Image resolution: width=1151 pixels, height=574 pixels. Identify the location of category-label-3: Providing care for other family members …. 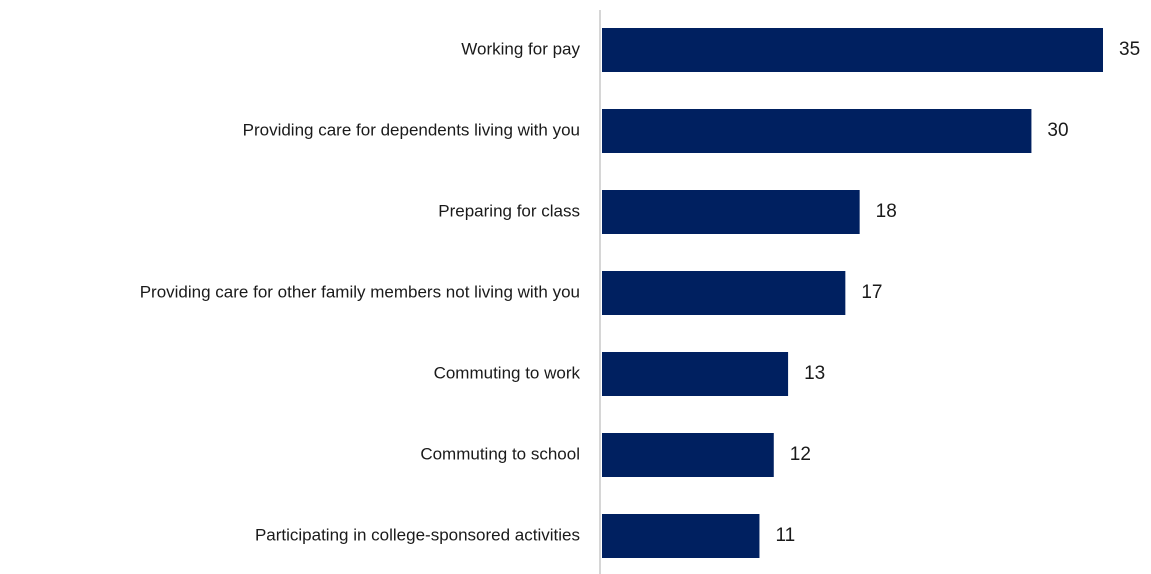
(360, 291).